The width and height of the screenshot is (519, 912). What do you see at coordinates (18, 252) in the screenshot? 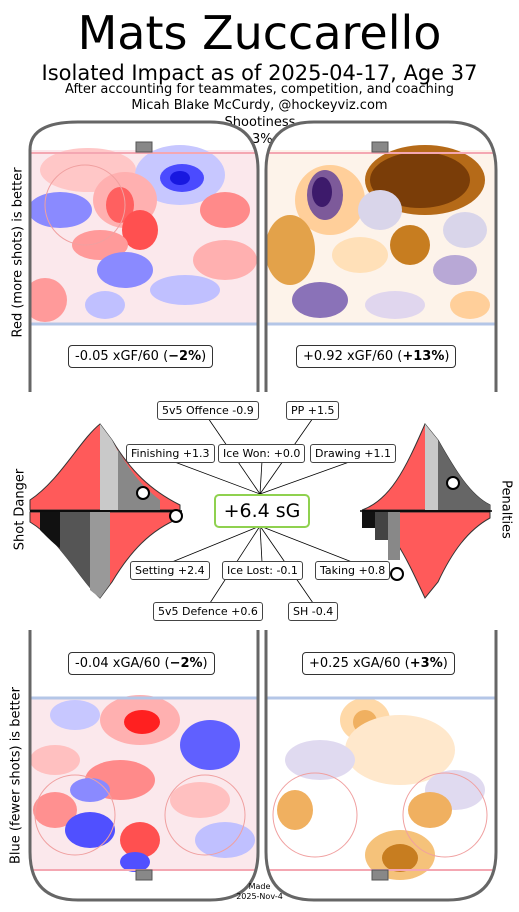
I see `top-axis-label: Red (more shots) is better` at bounding box center [18, 252].